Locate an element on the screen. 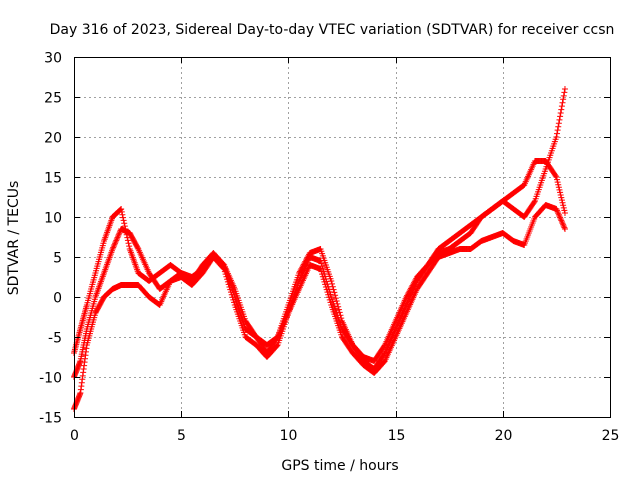  x-tick-label: 10 is located at coordinates (289, 436).